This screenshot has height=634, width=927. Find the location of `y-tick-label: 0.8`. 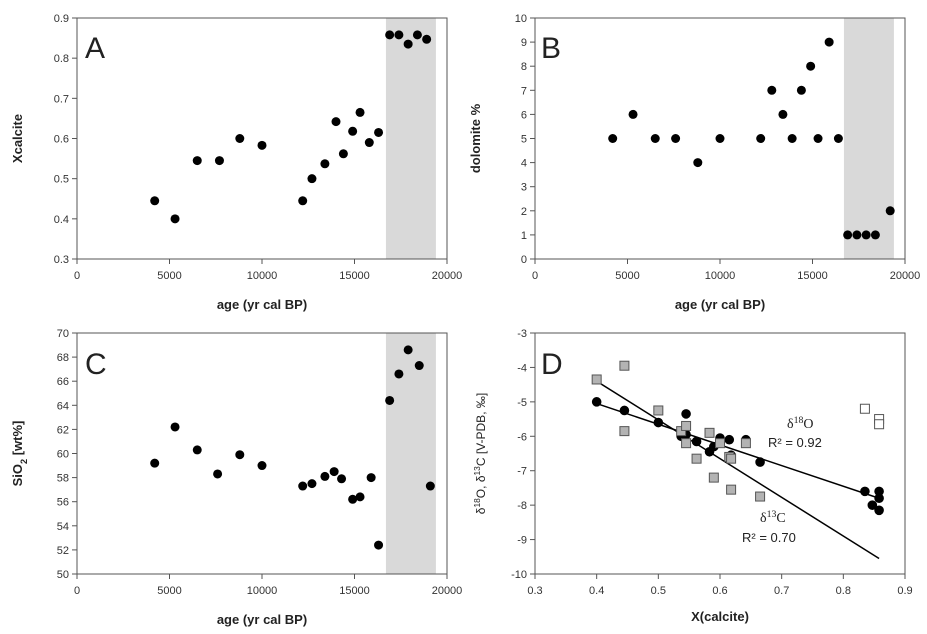

y-tick-label: 0.8 is located at coordinates (61, 59).